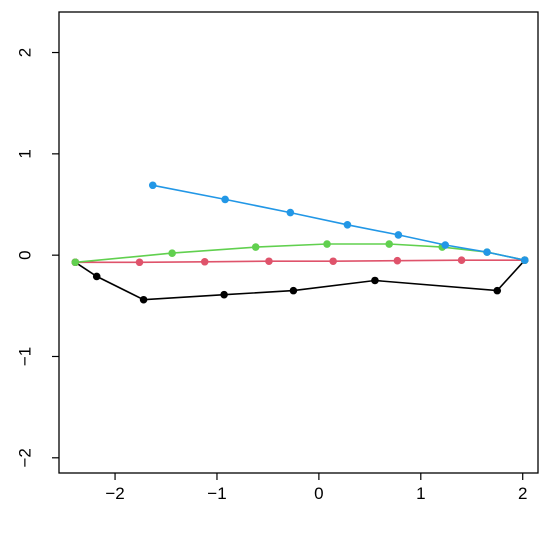 This screenshot has width=550, height=537. Describe the element at coordinates (25, 254) in the screenshot. I see `y-tick-label: 0` at that location.